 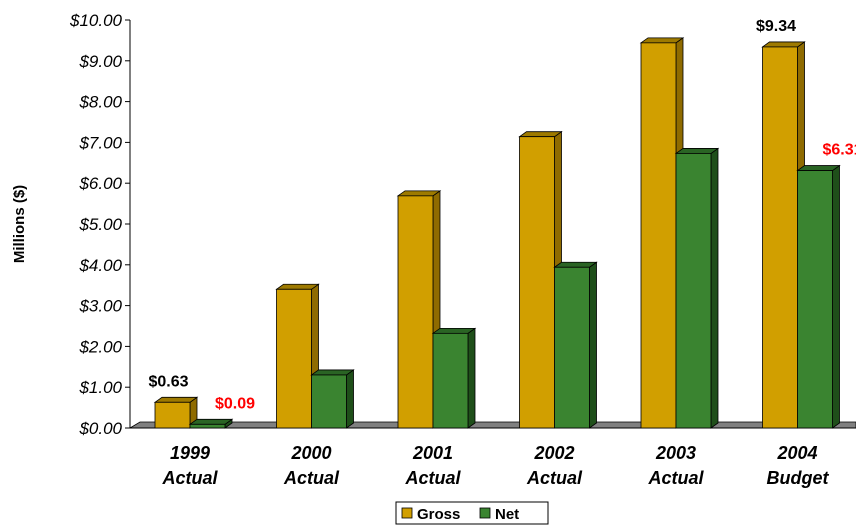 I want to click on chart-floor, so click(x=492, y=425).